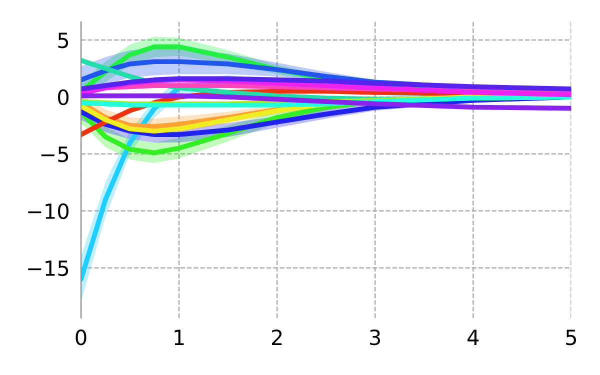  I want to click on x-tick-label: 2, so click(277, 337).